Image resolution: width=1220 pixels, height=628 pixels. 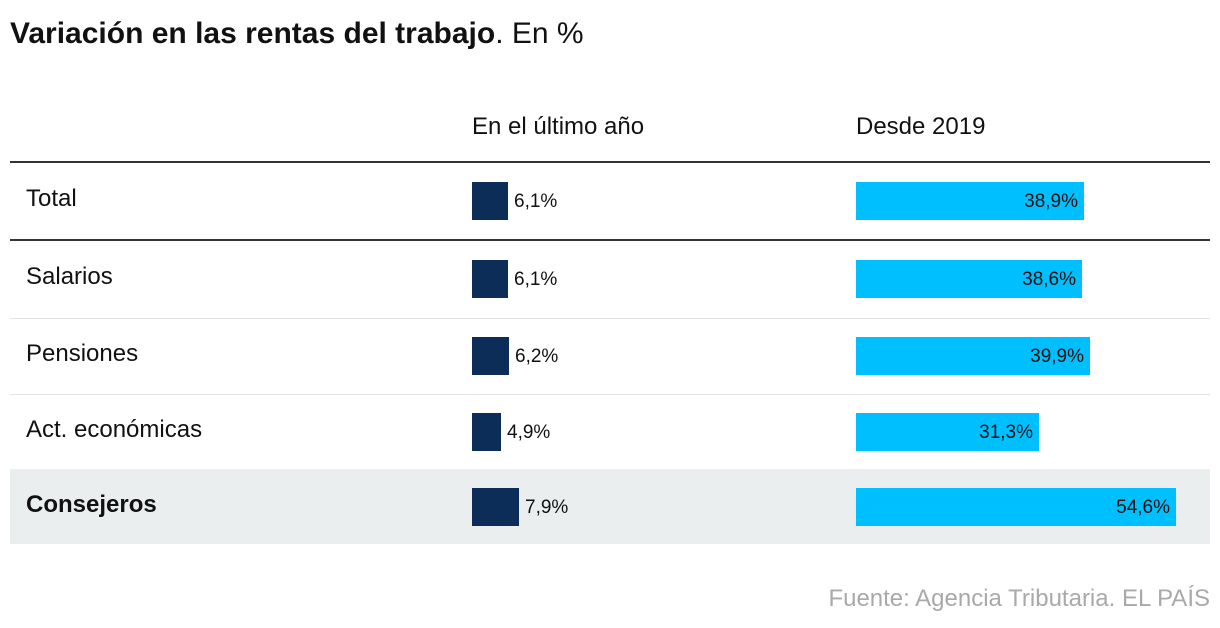 I want to click on chart-title-main: Variación en las rentas del trabajo, so click(x=253, y=33).